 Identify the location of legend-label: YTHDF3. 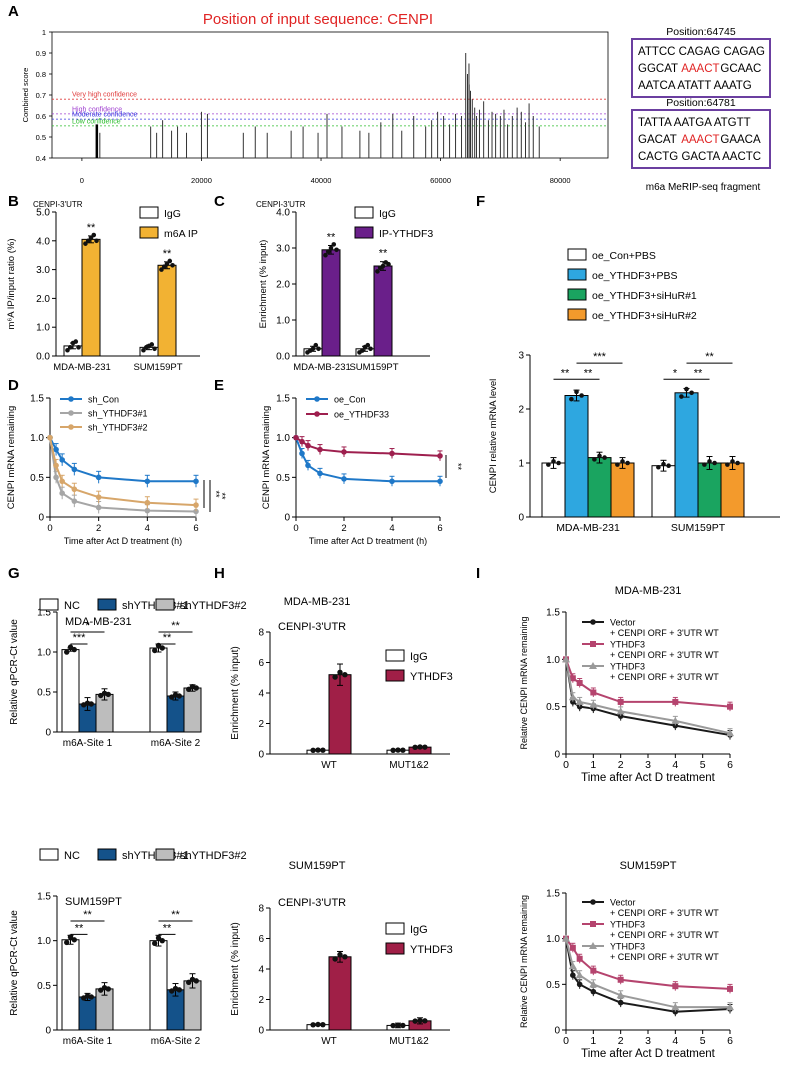
(627, 925).